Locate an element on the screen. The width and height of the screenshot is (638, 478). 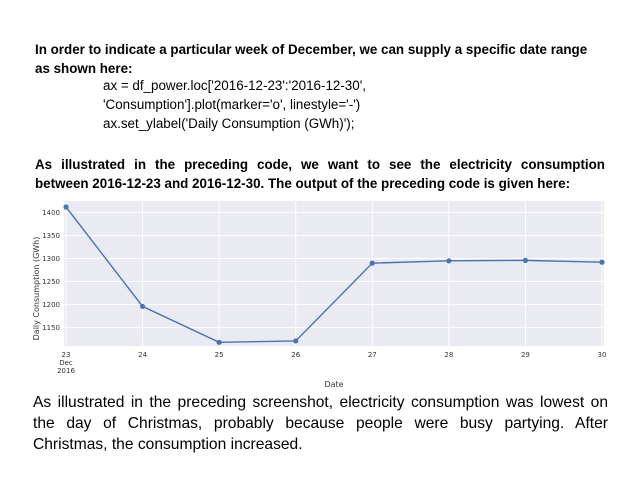
x-axis-label: Date is located at coordinates (333, 384).